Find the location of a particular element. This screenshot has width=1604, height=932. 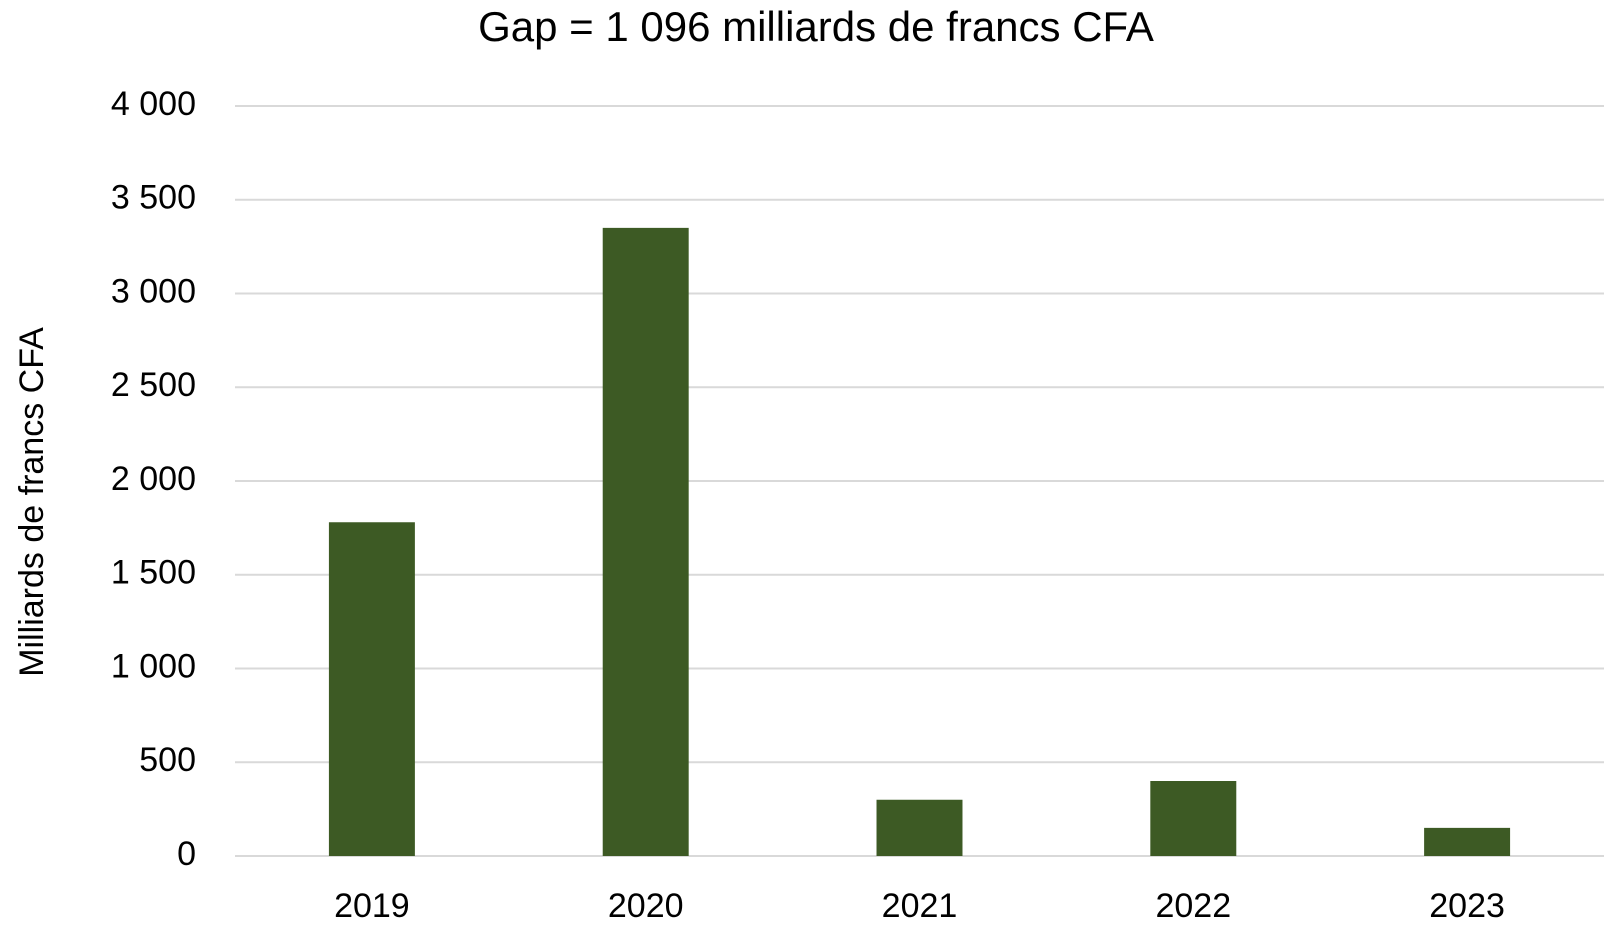

x-tick-label: 2022 is located at coordinates (1193, 906).